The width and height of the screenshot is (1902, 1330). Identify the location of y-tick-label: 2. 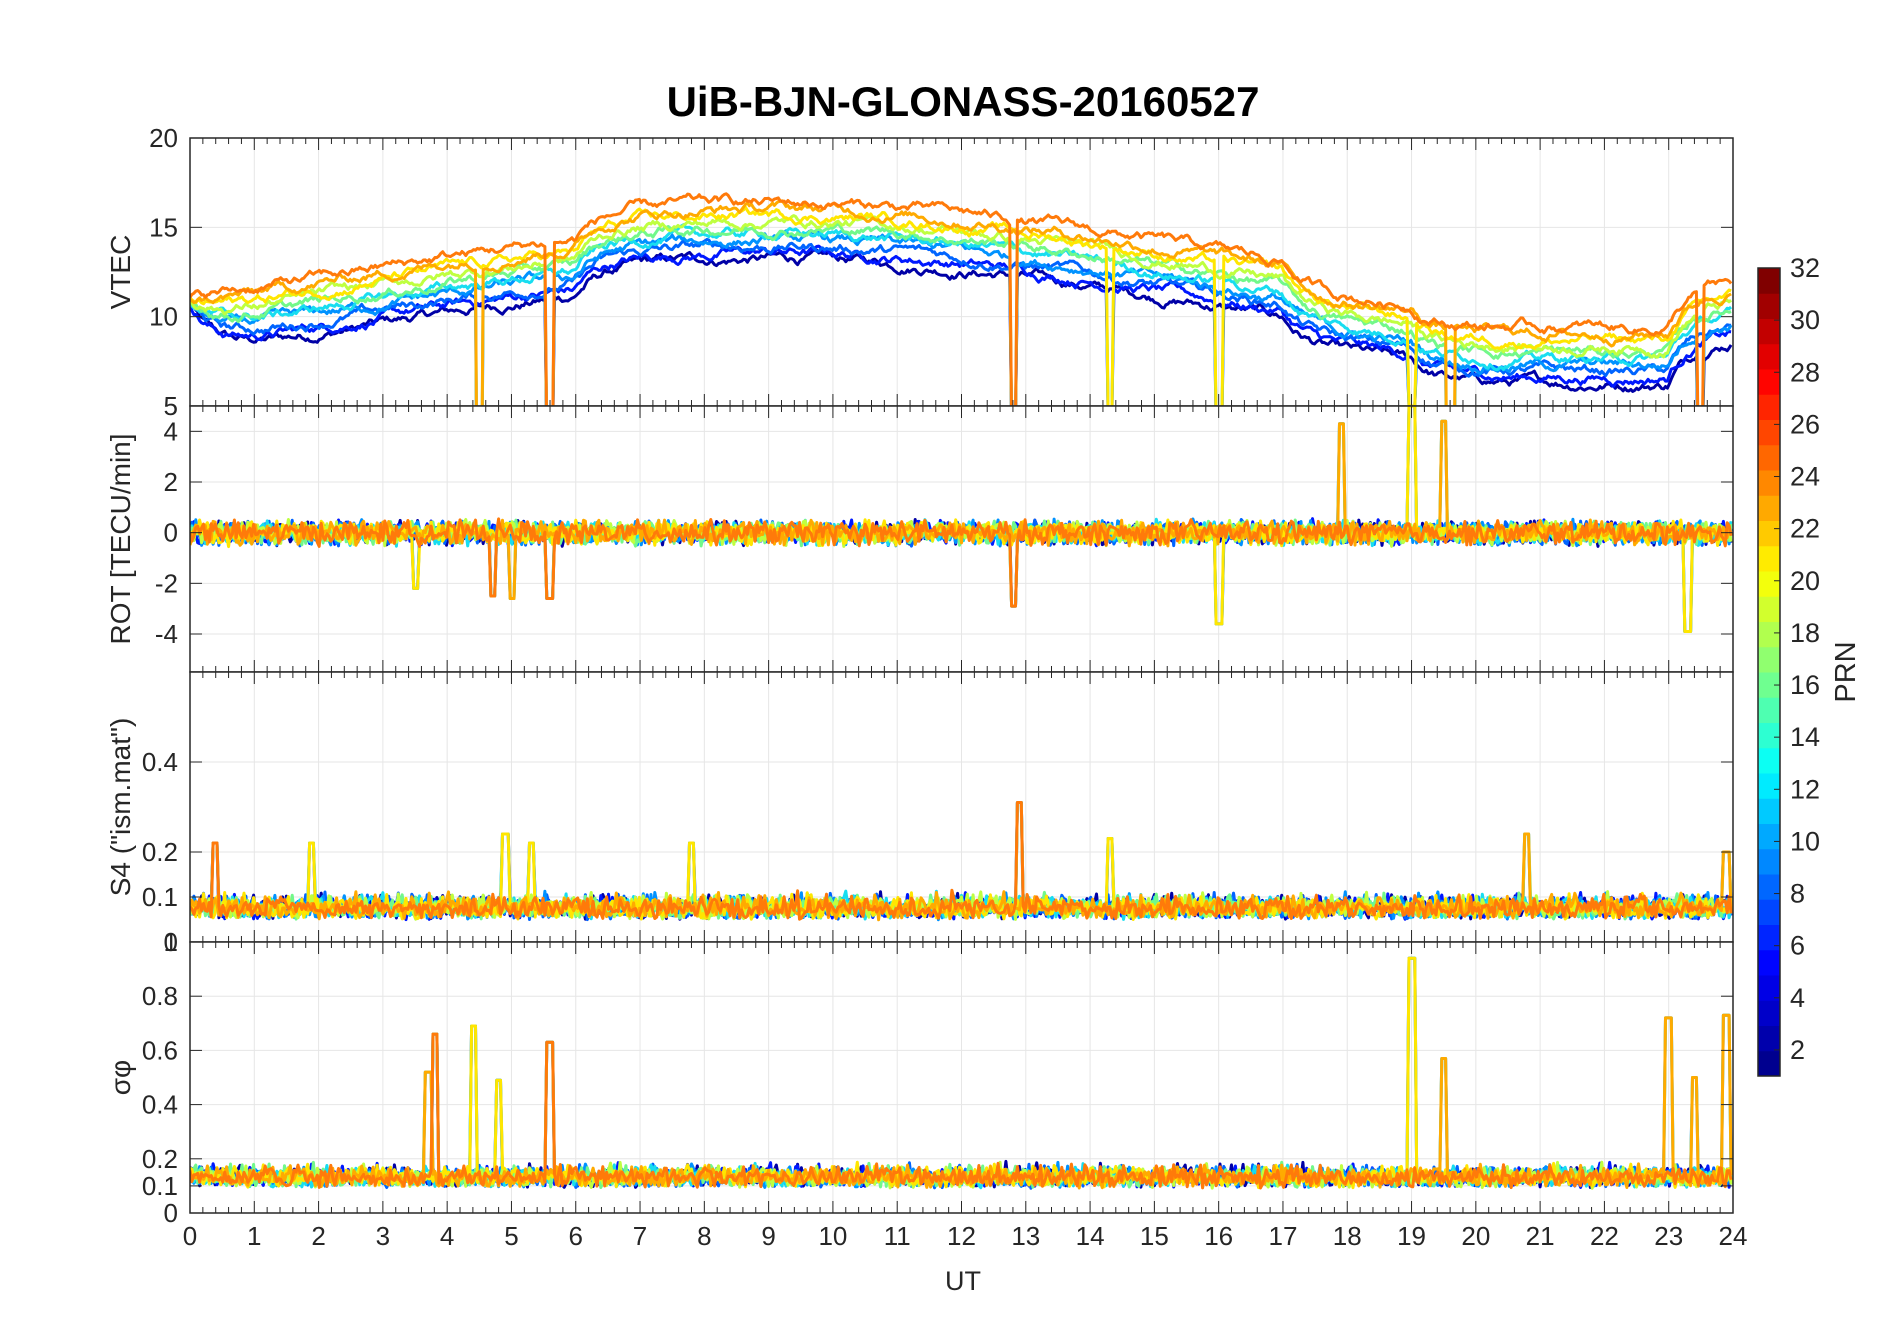
(171, 482).